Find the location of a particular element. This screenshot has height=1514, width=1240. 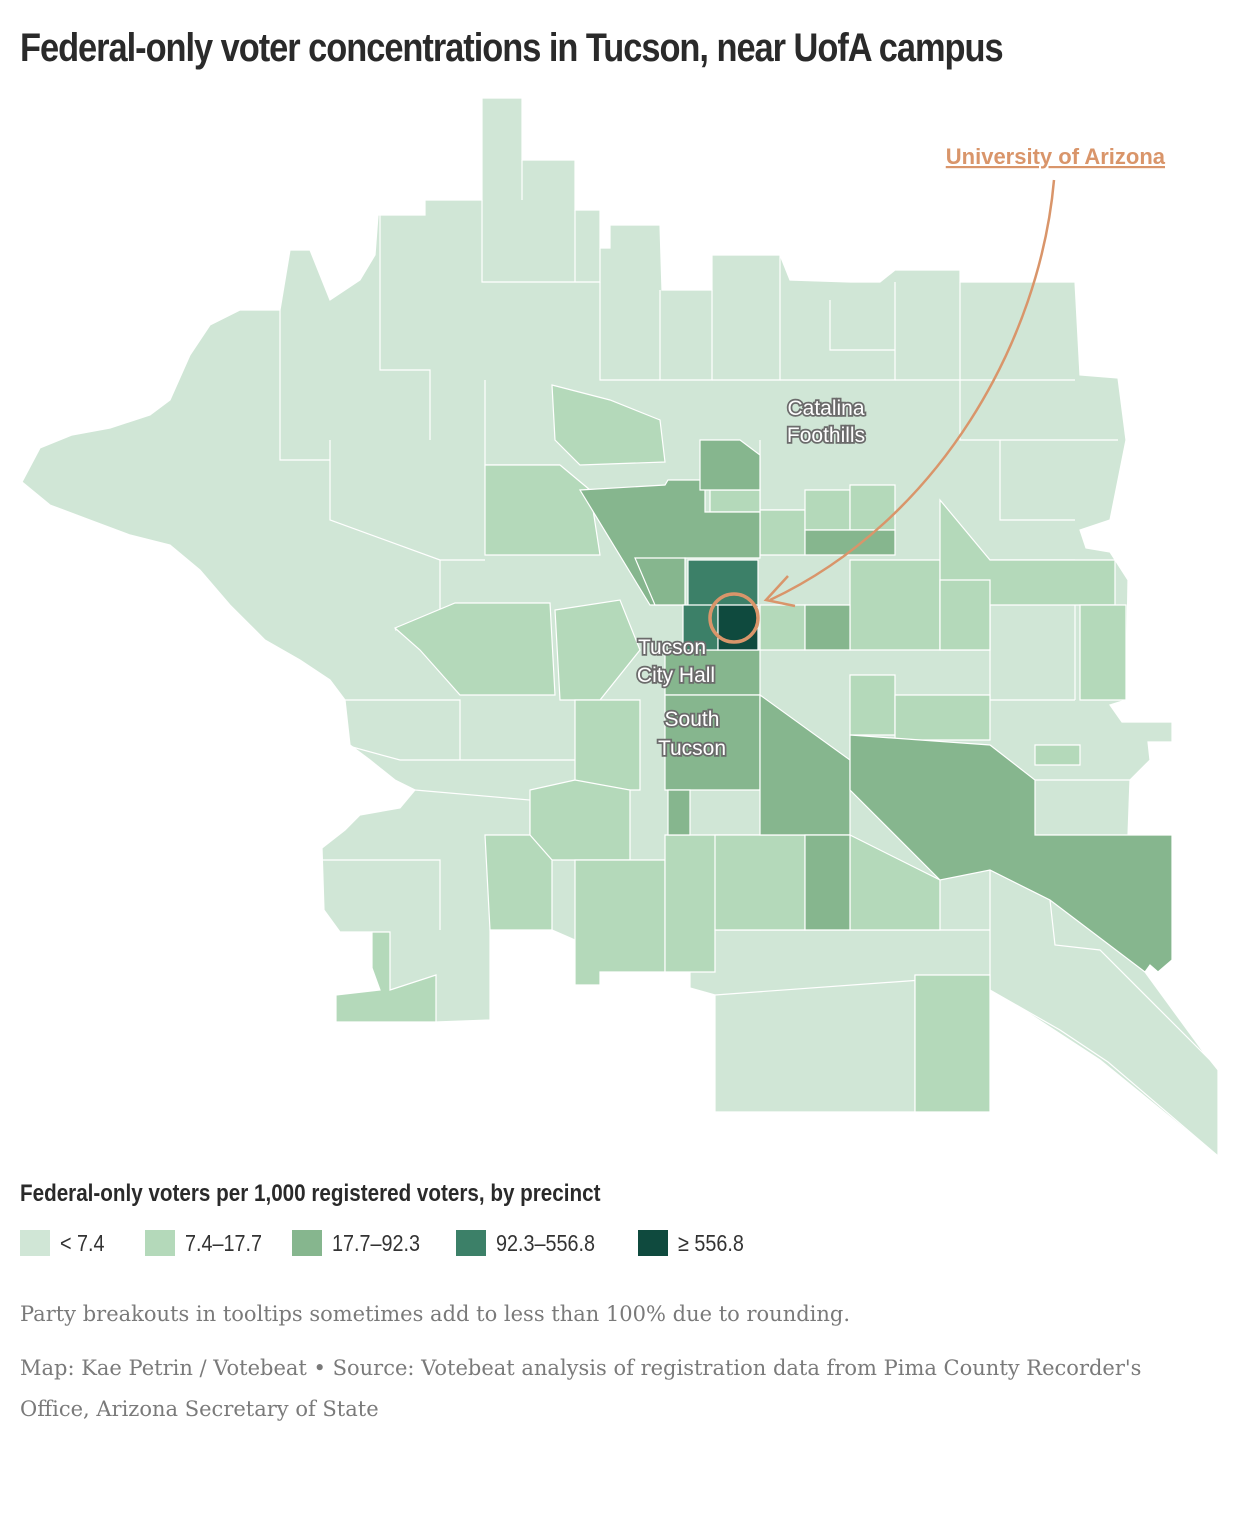

precinct-south-east-strip is located at coordinates (1104, 1013).